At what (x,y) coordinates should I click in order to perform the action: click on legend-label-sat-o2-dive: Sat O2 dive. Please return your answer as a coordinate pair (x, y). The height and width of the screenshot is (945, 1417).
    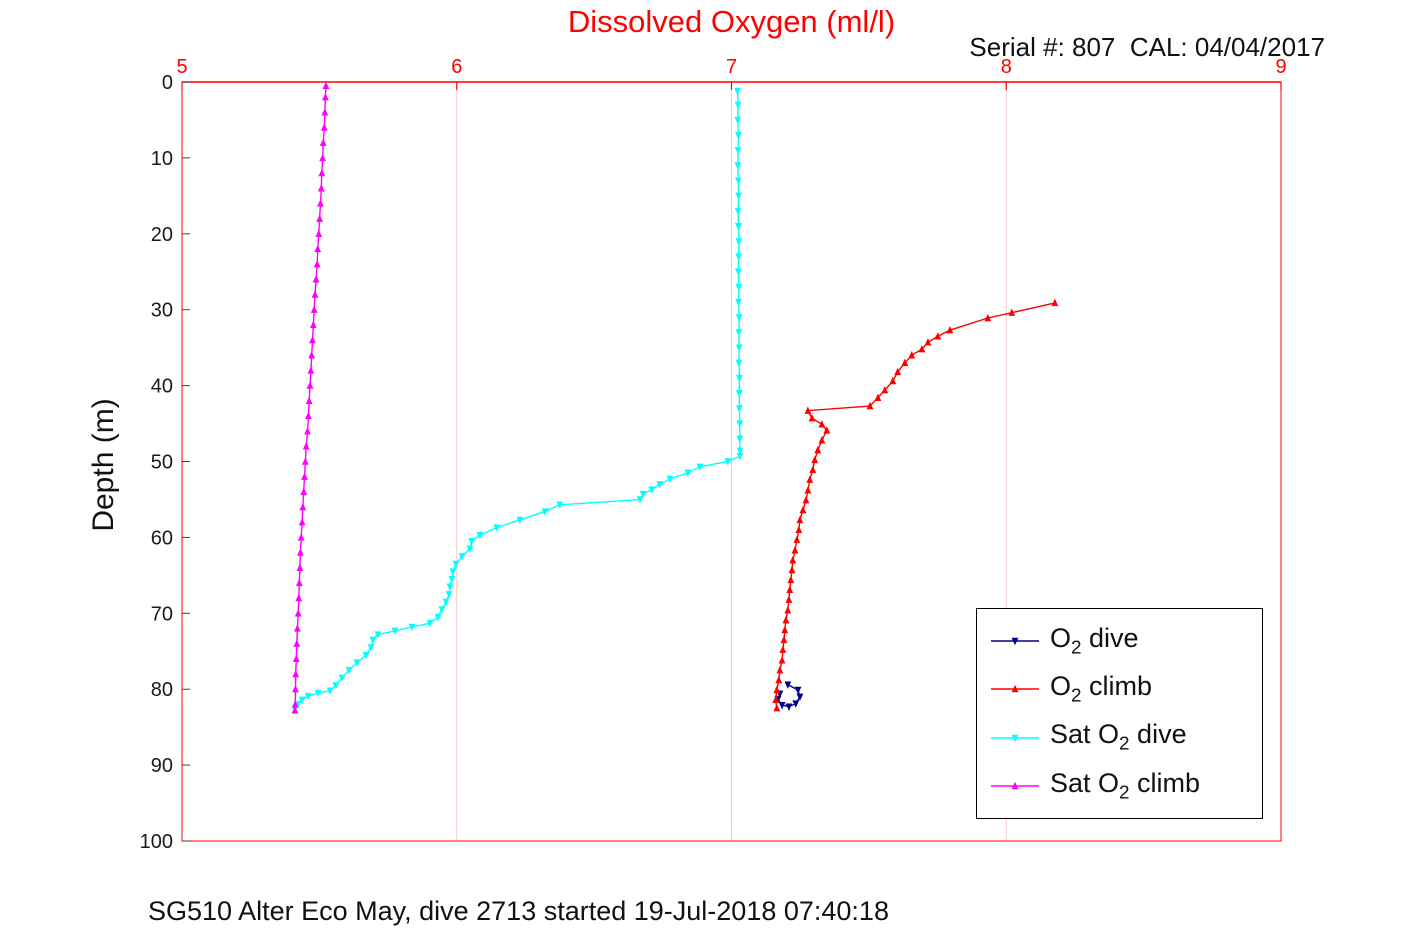
    Looking at the image, I should click on (1118, 737).